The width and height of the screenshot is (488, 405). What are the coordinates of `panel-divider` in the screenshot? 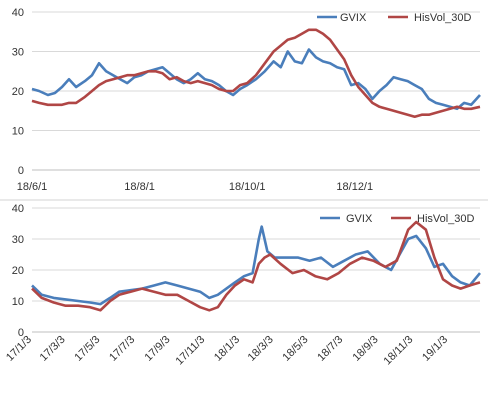 It's located at (244, 200).